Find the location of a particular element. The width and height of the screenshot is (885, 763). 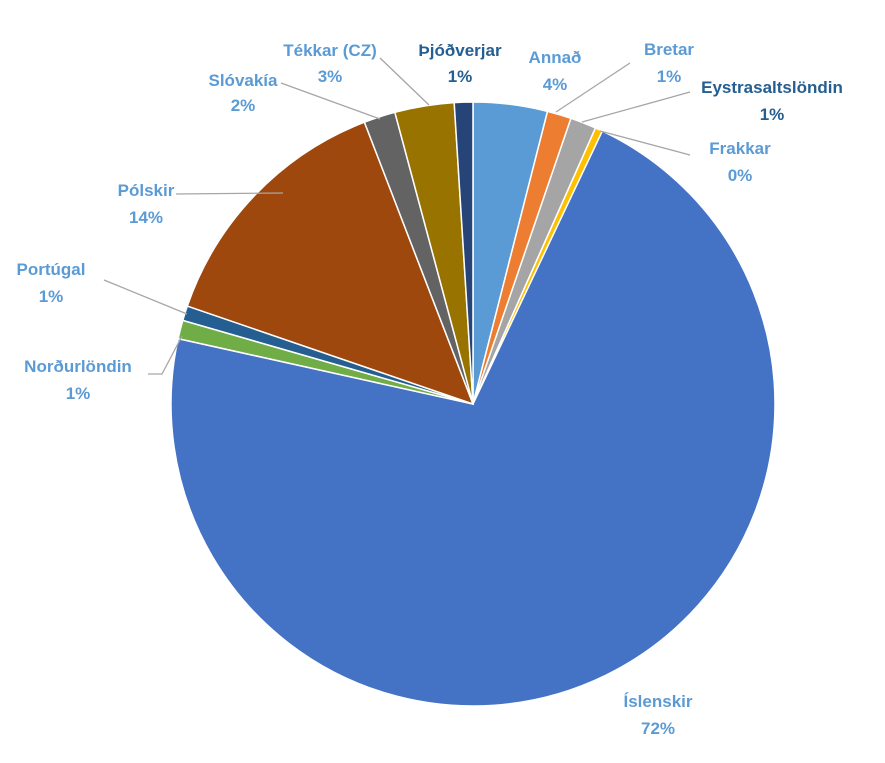

slice-value-label: 3% is located at coordinates (330, 76).